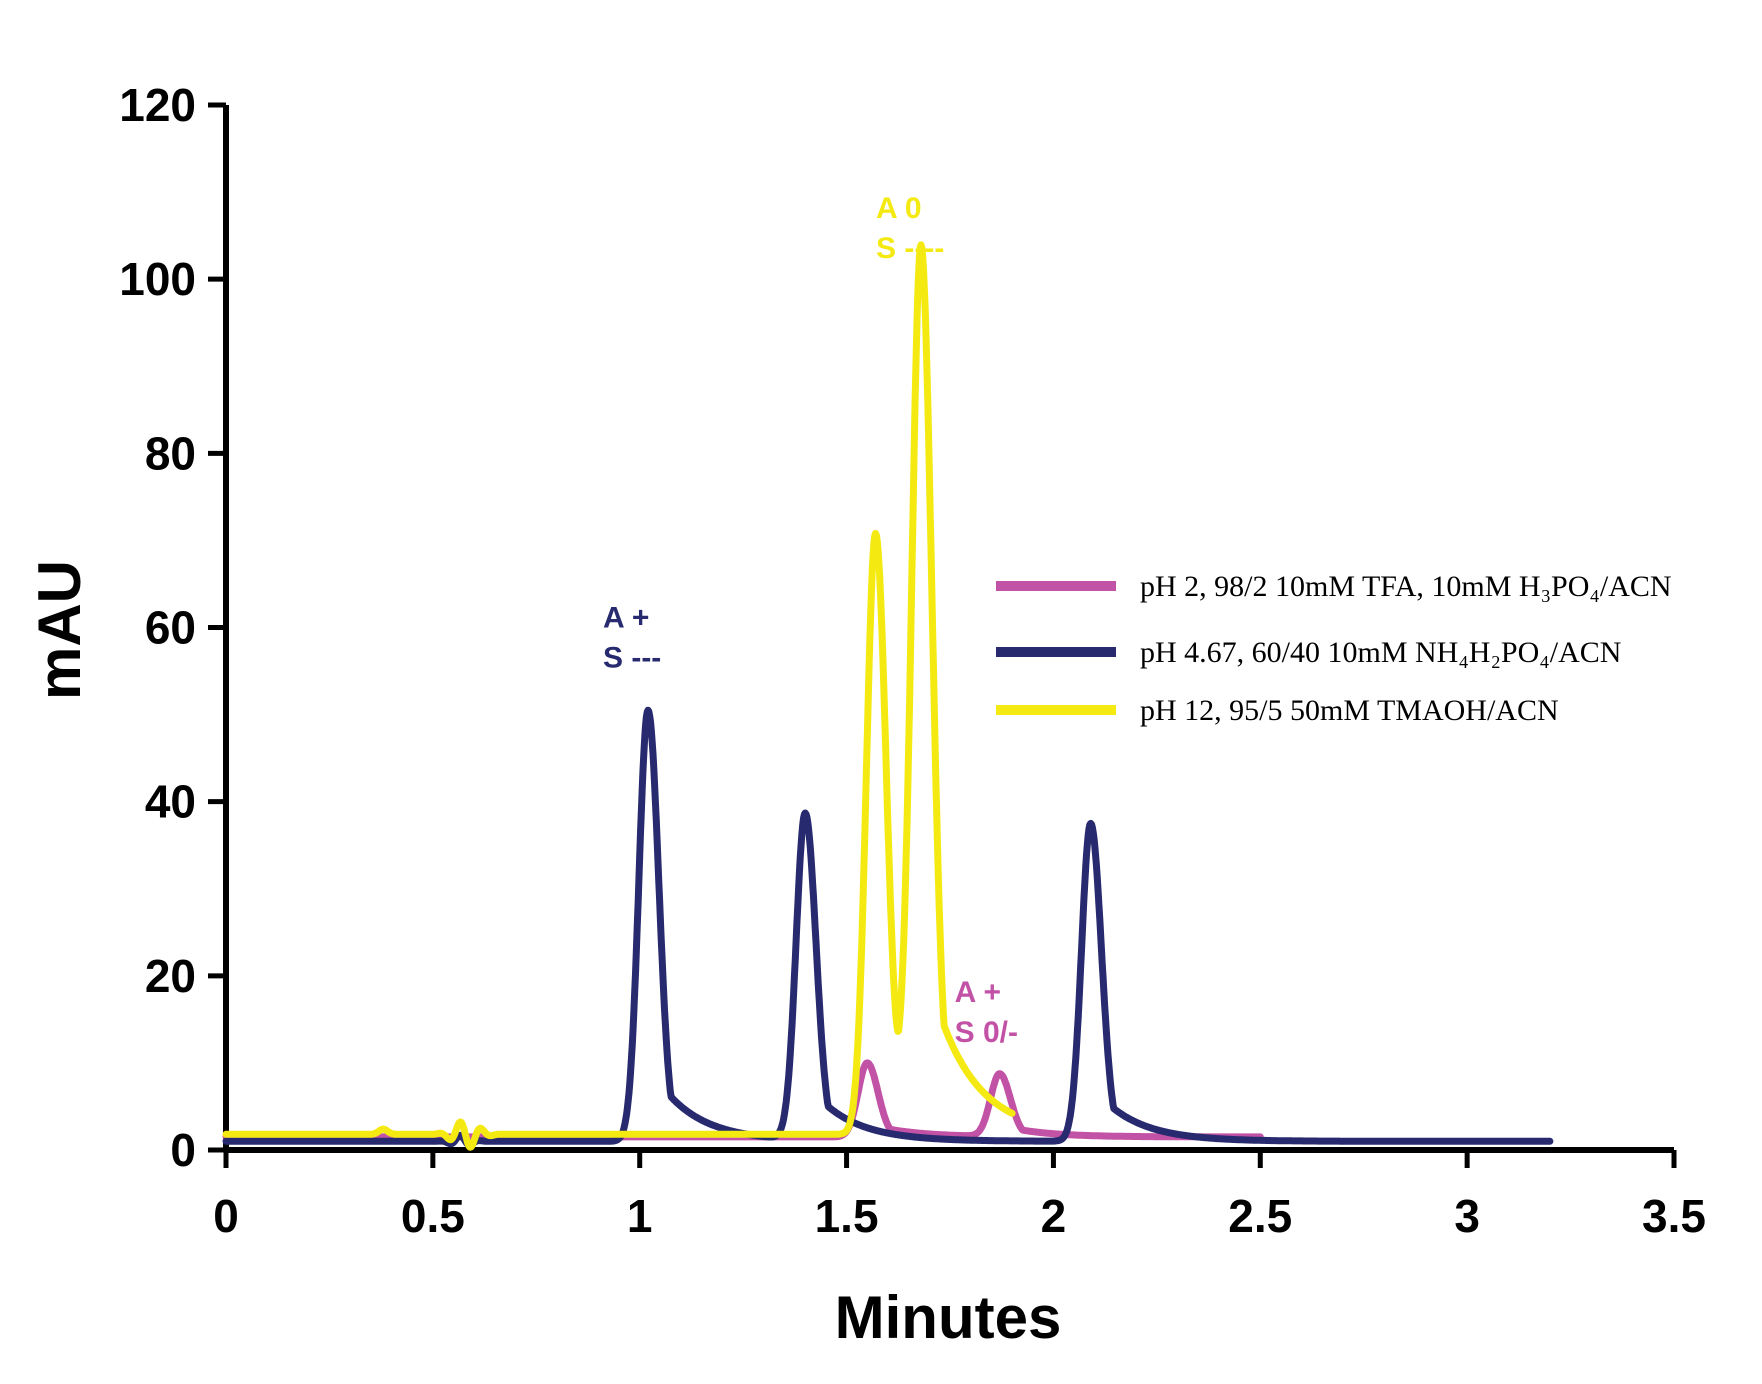 The width and height of the screenshot is (1762, 1384). Describe the element at coordinates (1349, 710) in the screenshot. I see `legend-label: pH 12, 95/5 50mM TMAOH/ACN` at that location.